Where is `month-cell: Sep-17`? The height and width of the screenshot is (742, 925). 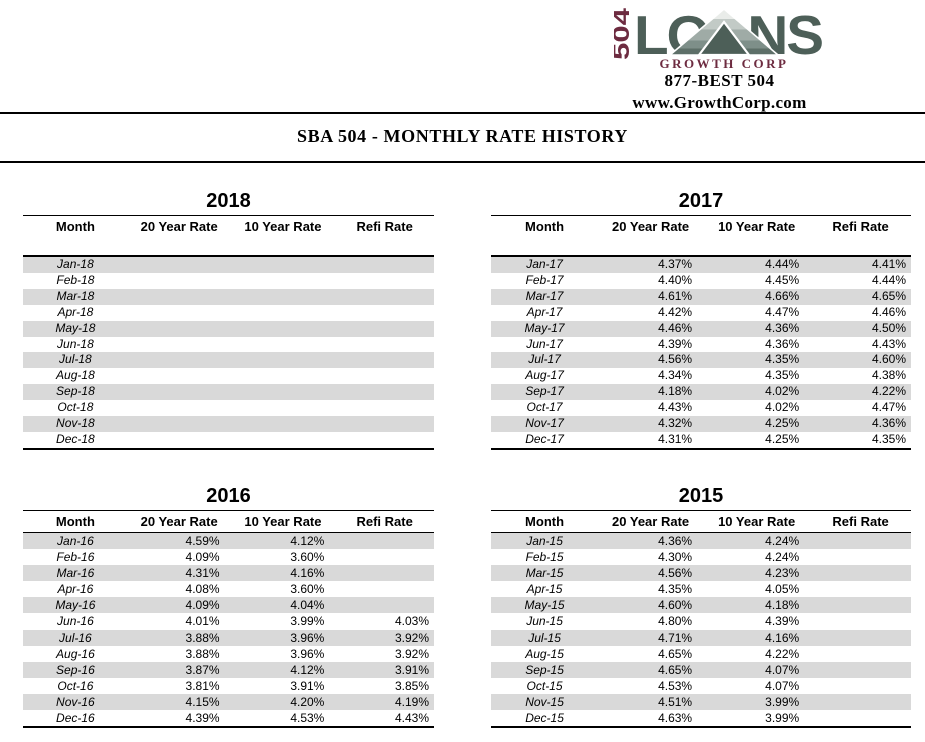 month-cell: Sep-17 is located at coordinates (545, 392).